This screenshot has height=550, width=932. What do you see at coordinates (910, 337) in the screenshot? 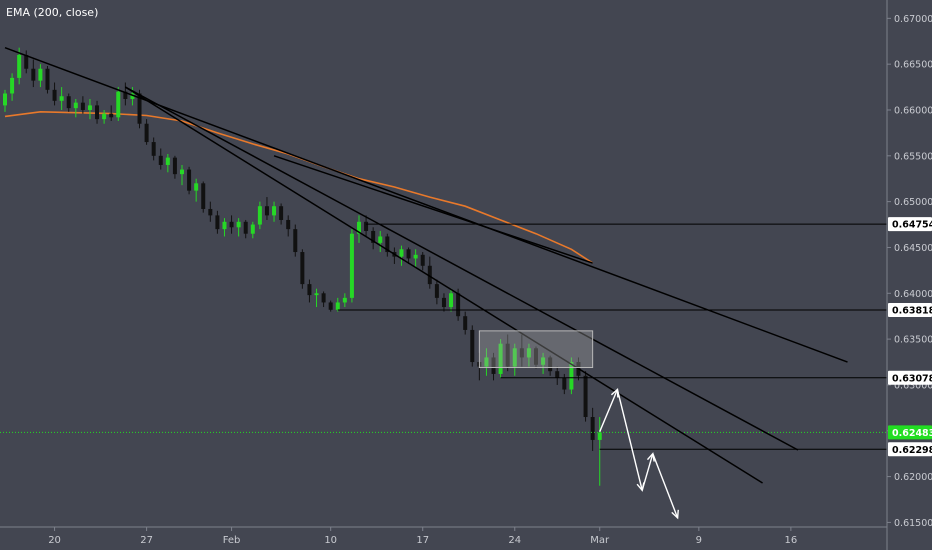
I see `price-labels-layer: 0.64754 0.63818 0.63078 0.62298 0.62483` at bounding box center [910, 337].